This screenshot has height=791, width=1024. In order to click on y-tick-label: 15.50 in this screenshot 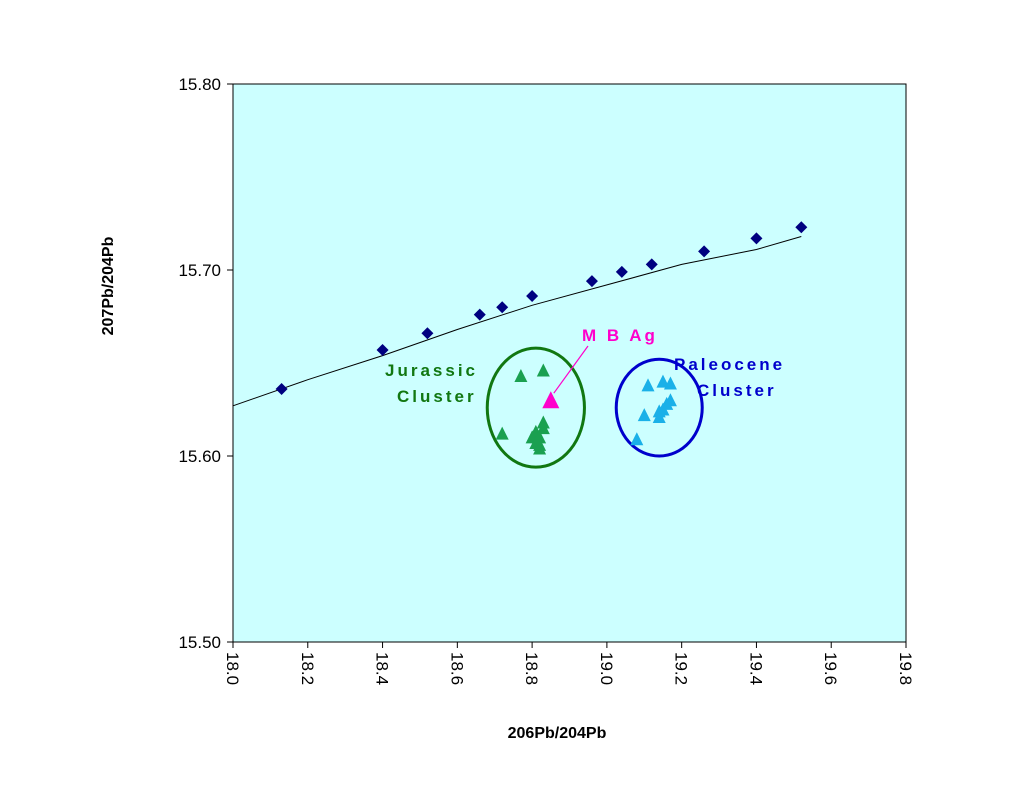, I will do `click(199, 642)`.